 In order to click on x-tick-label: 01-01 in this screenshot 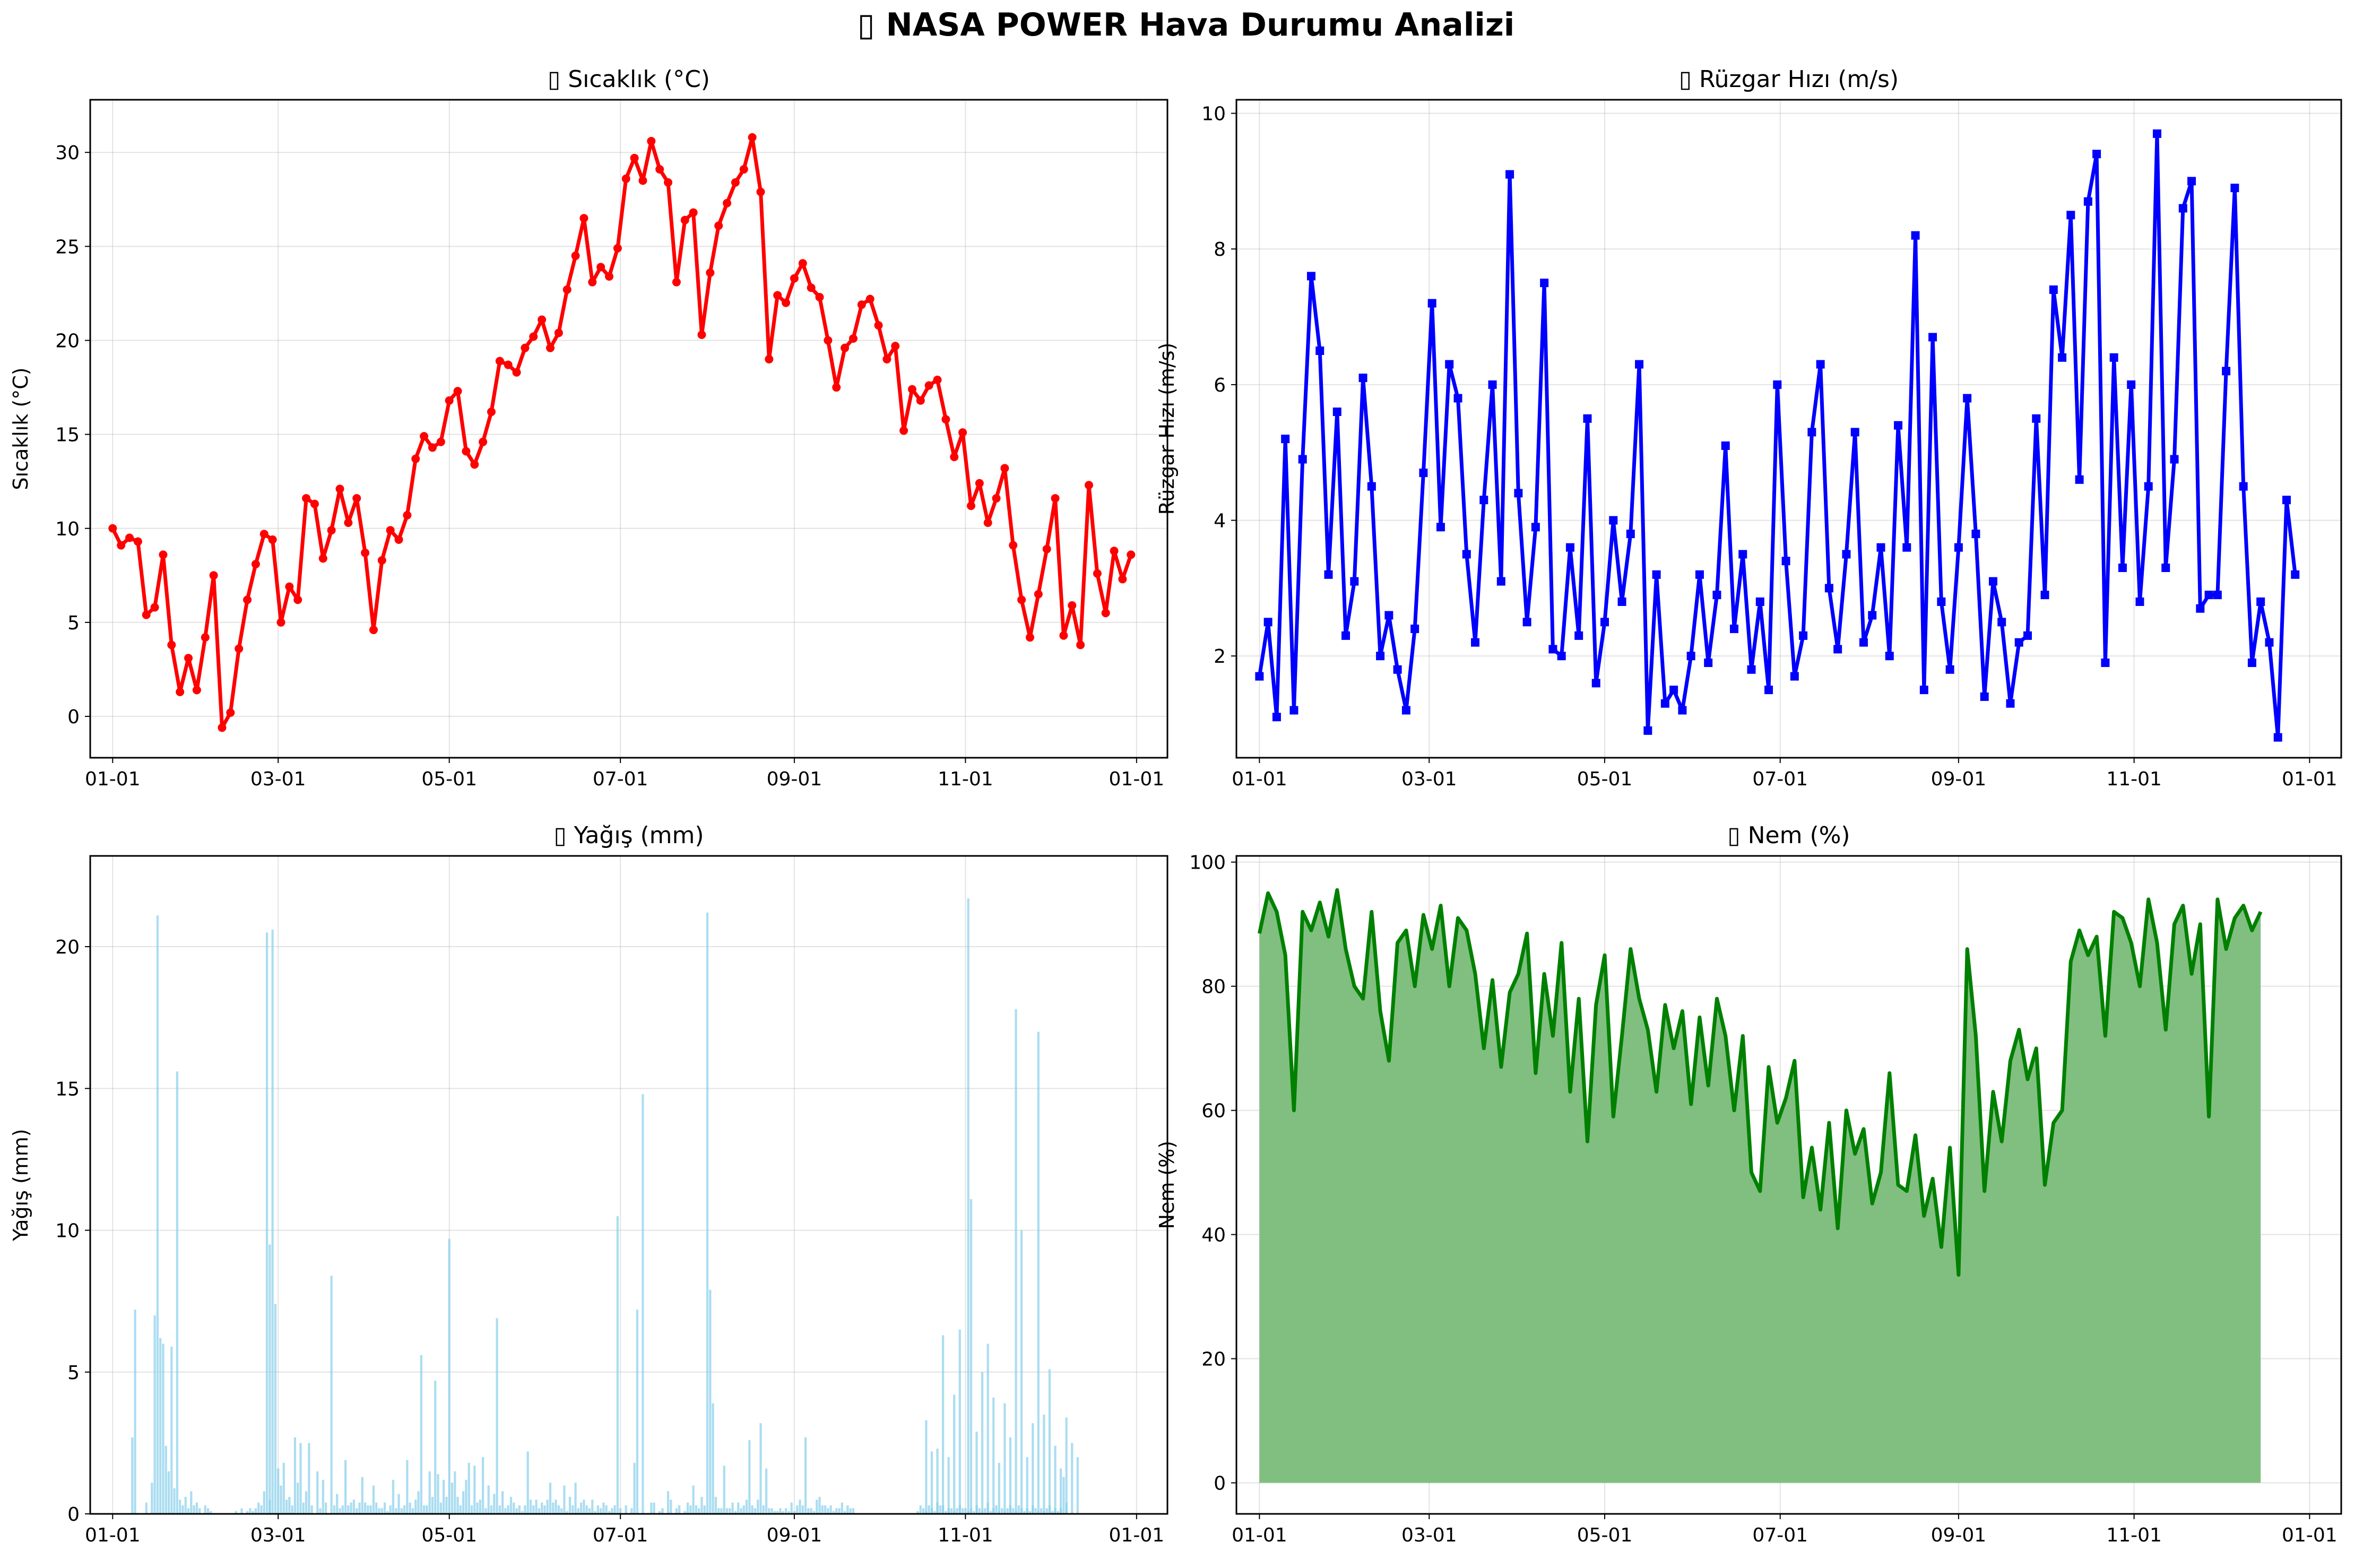, I will do `click(2310, 779)`.